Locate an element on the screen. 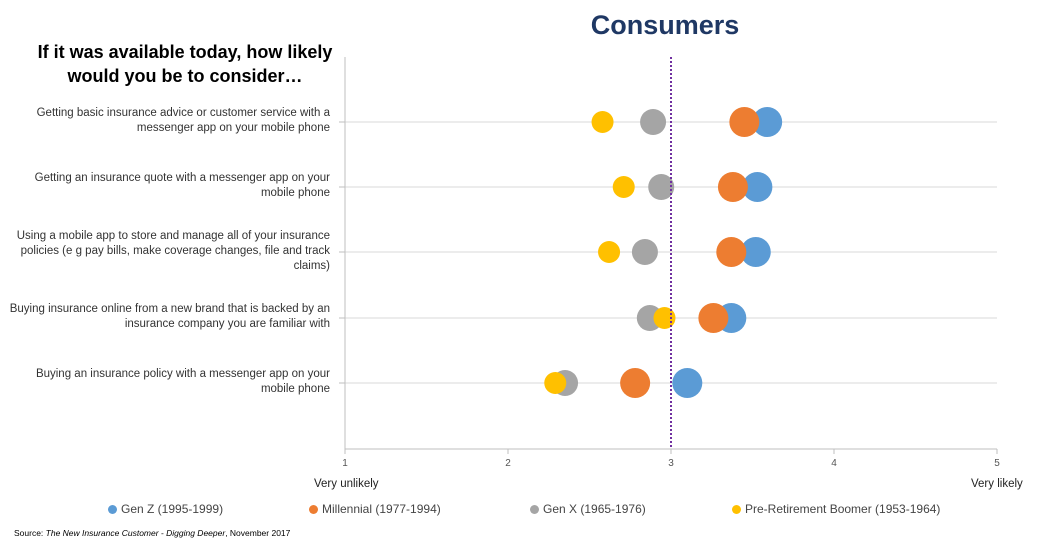 Image resolution: width=1040 pixels, height=551 pixels. source-suffix: , November 2017 is located at coordinates (258, 533).